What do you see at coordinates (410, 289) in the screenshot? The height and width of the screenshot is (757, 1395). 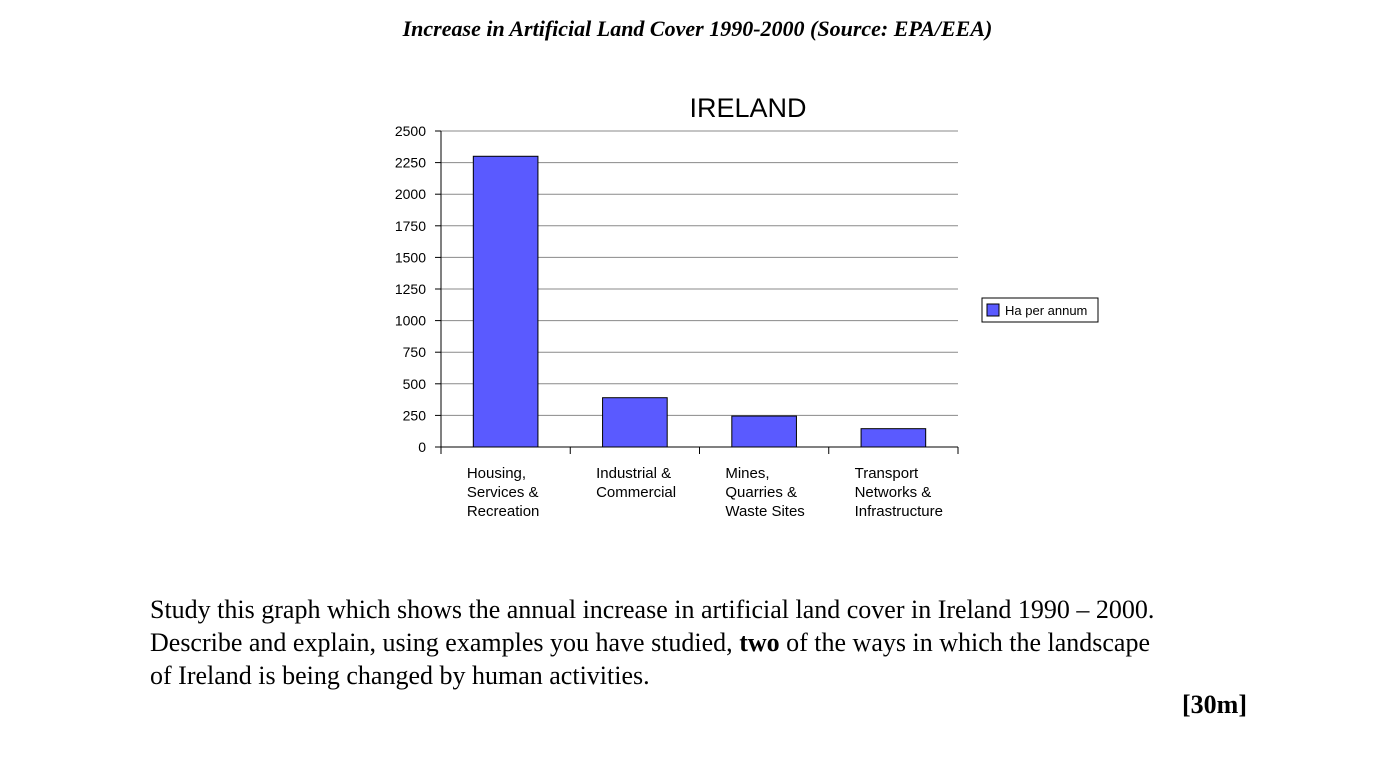 I see `y-tick-label: 1250` at bounding box center [410, 289].